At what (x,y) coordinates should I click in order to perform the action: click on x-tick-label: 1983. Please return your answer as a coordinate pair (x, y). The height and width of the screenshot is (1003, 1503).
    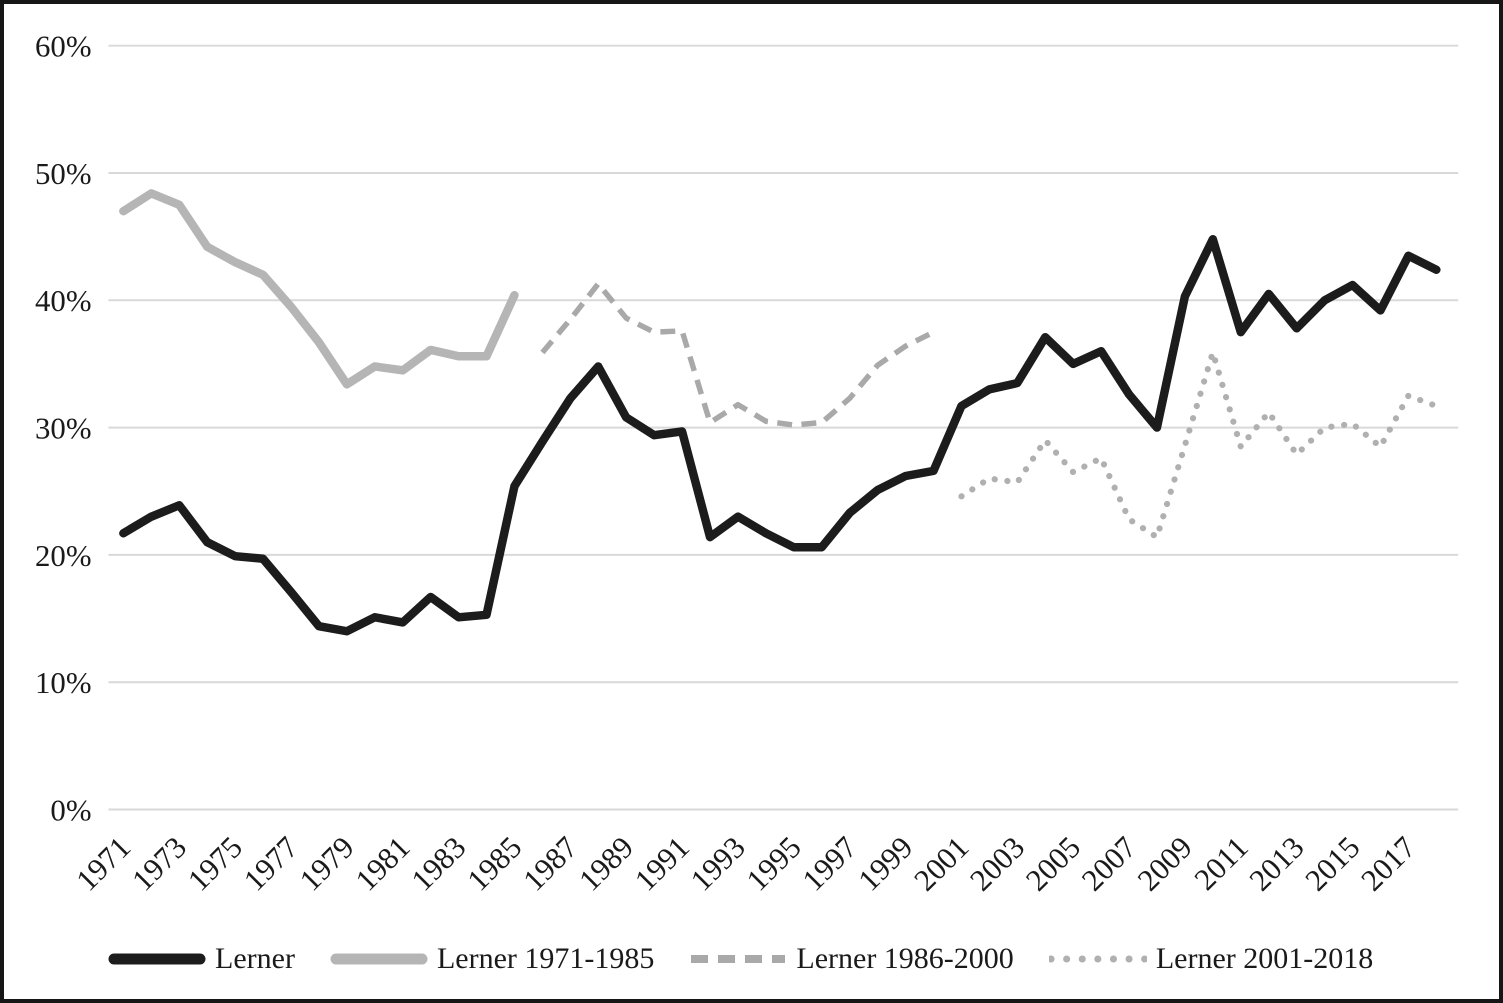
    Looking at the image, I should click on (439, 863).